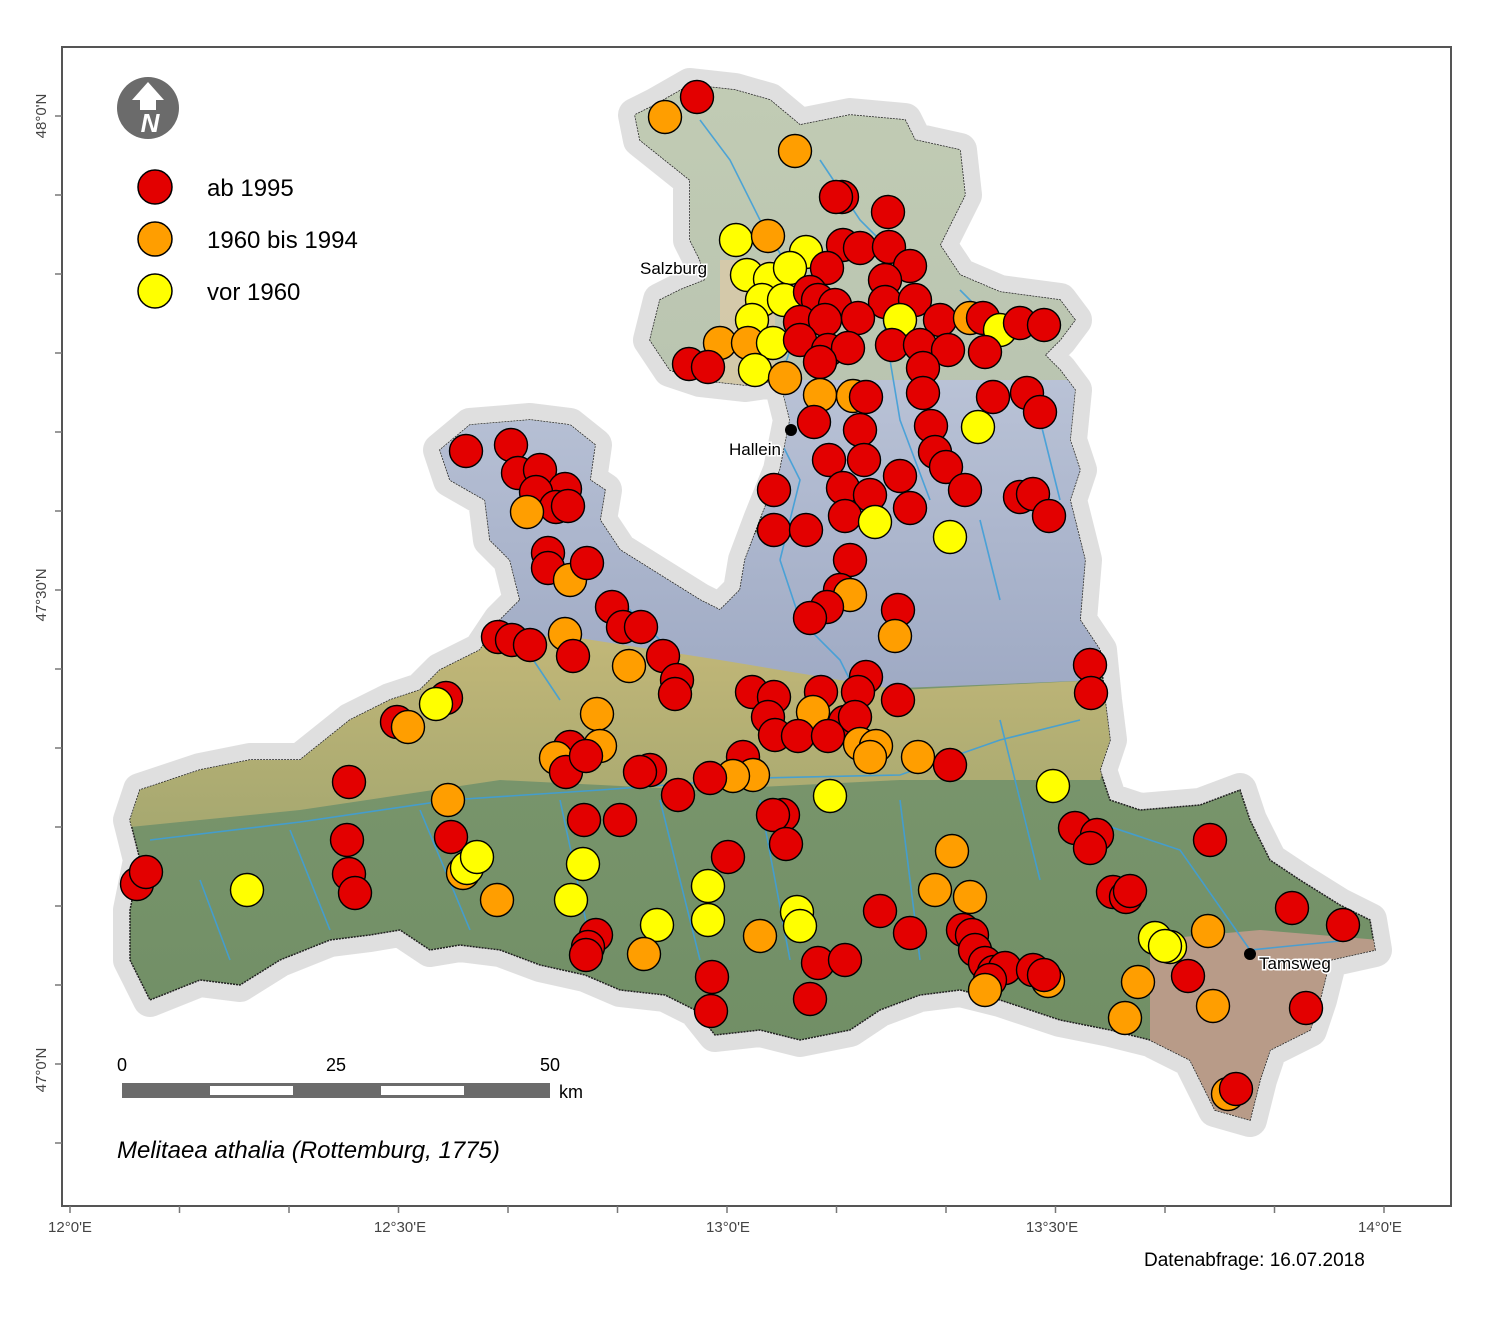  Describe the element at coordinates (673, 268) in the screenshot. I see `city-label-salzburg: Salzburg` at that location.